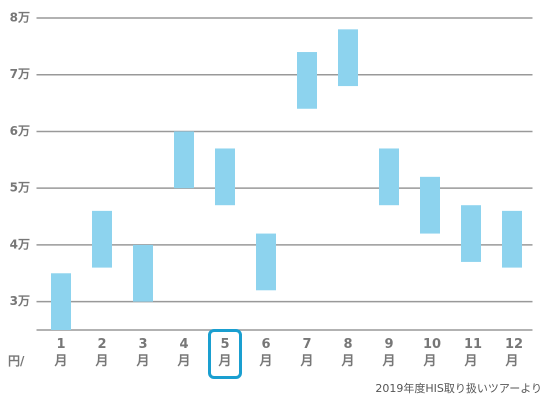 This screenshot has width=550, height=400. I want to click on x-tick-label: 11月, so click(473, 353).